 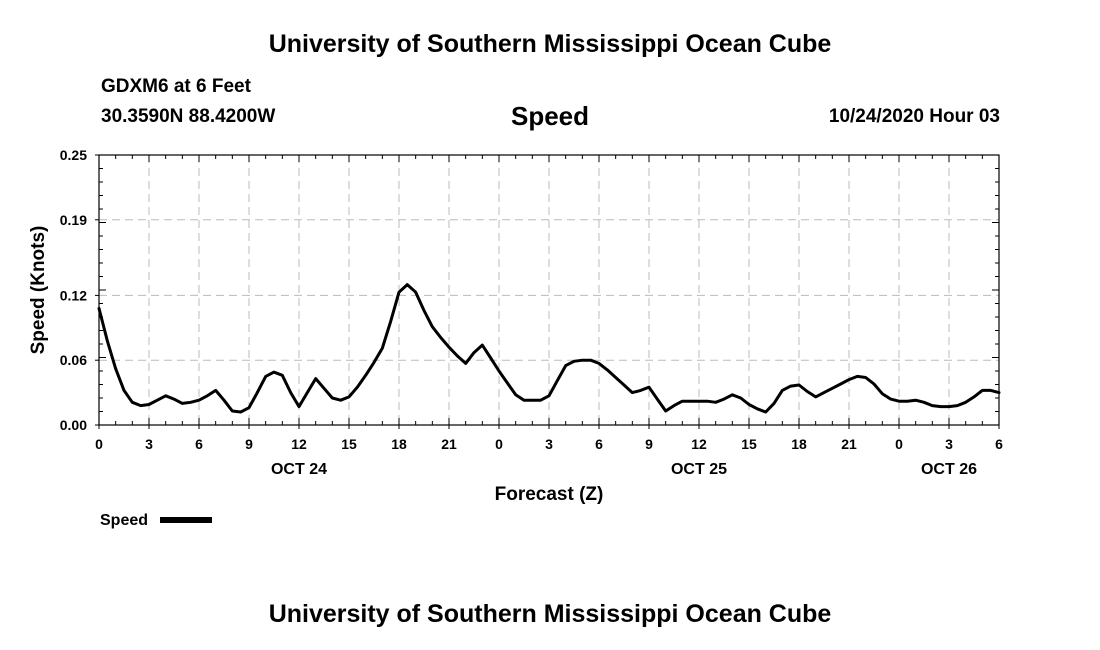 I want to click on legend-label: Speed, so click(x=124, y=520).